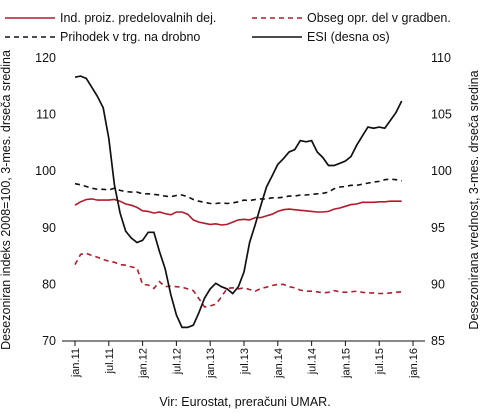 This screenshot has width=490, height=414. What do you see at coordinates (245, 361) in the screenshot?
I see `x-tick-label-jul.13: jul.13` at bounding box center [245, 361].